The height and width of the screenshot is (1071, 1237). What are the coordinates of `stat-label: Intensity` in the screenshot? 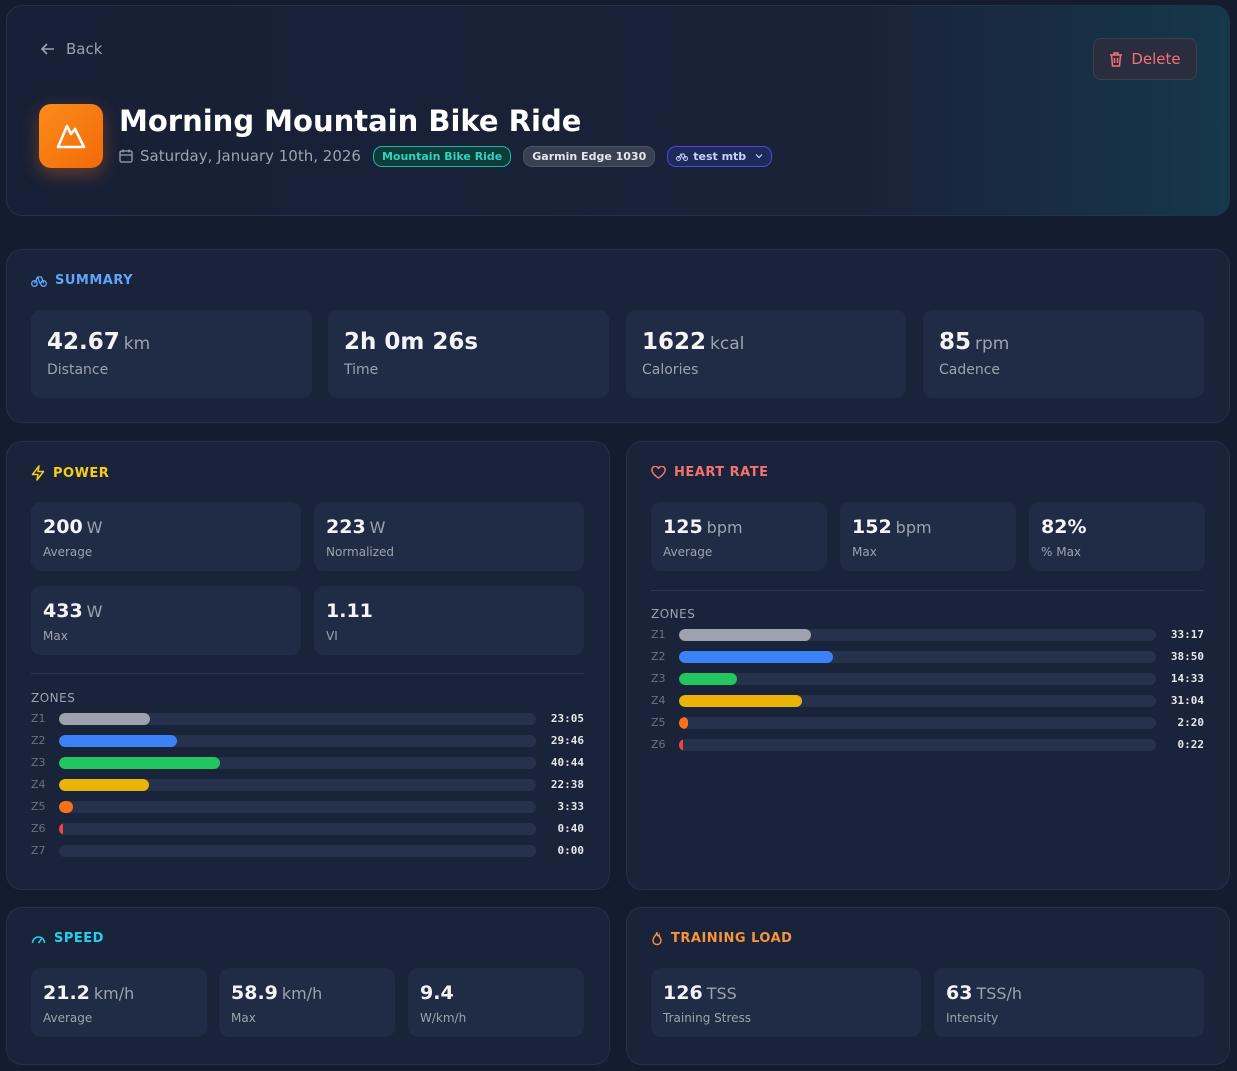 It's located at (972, 1018).